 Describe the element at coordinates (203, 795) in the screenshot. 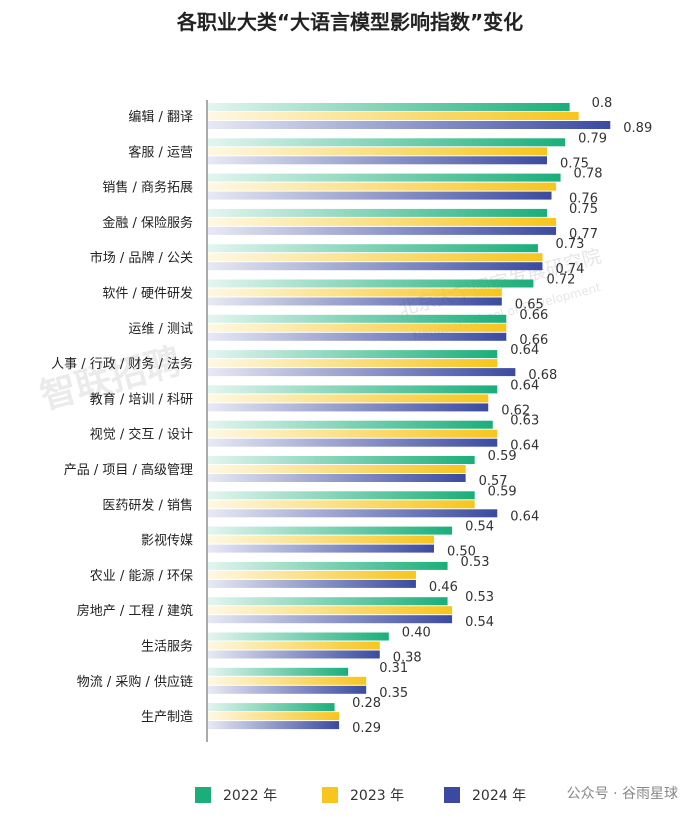

I see `legend-swatch-2022` at that location.